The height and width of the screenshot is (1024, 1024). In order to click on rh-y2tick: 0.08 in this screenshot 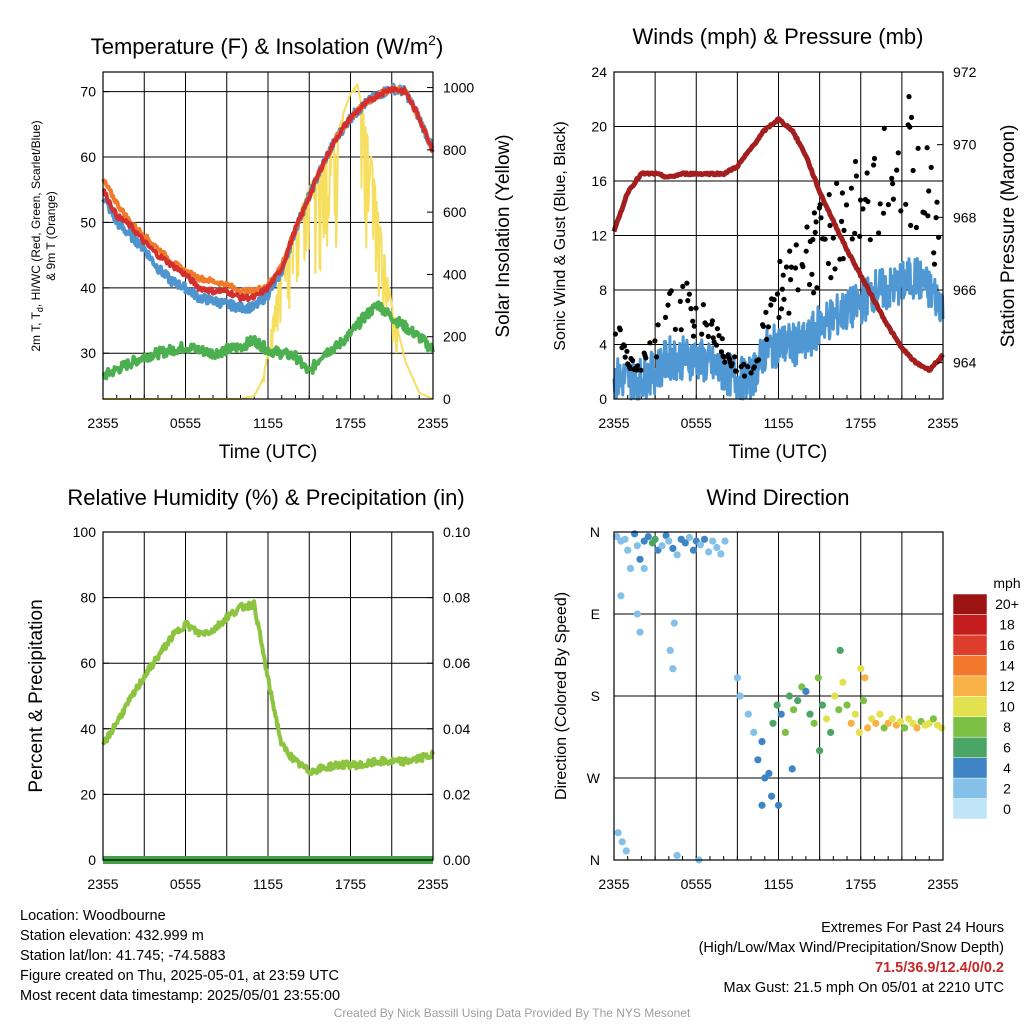, I will do `click(456, 598)`.